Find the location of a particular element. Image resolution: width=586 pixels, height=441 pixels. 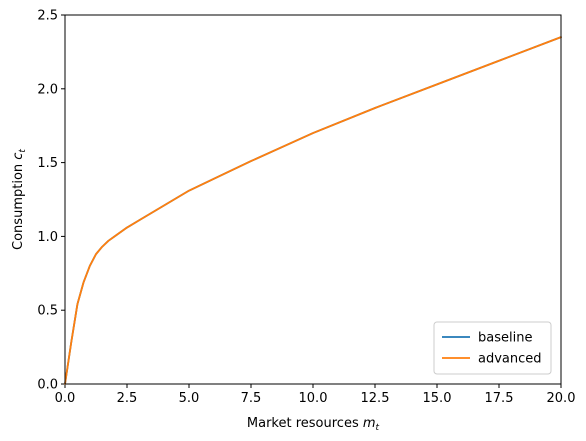

y-tick-label: 0.5 is located at coordinates (47, 311).